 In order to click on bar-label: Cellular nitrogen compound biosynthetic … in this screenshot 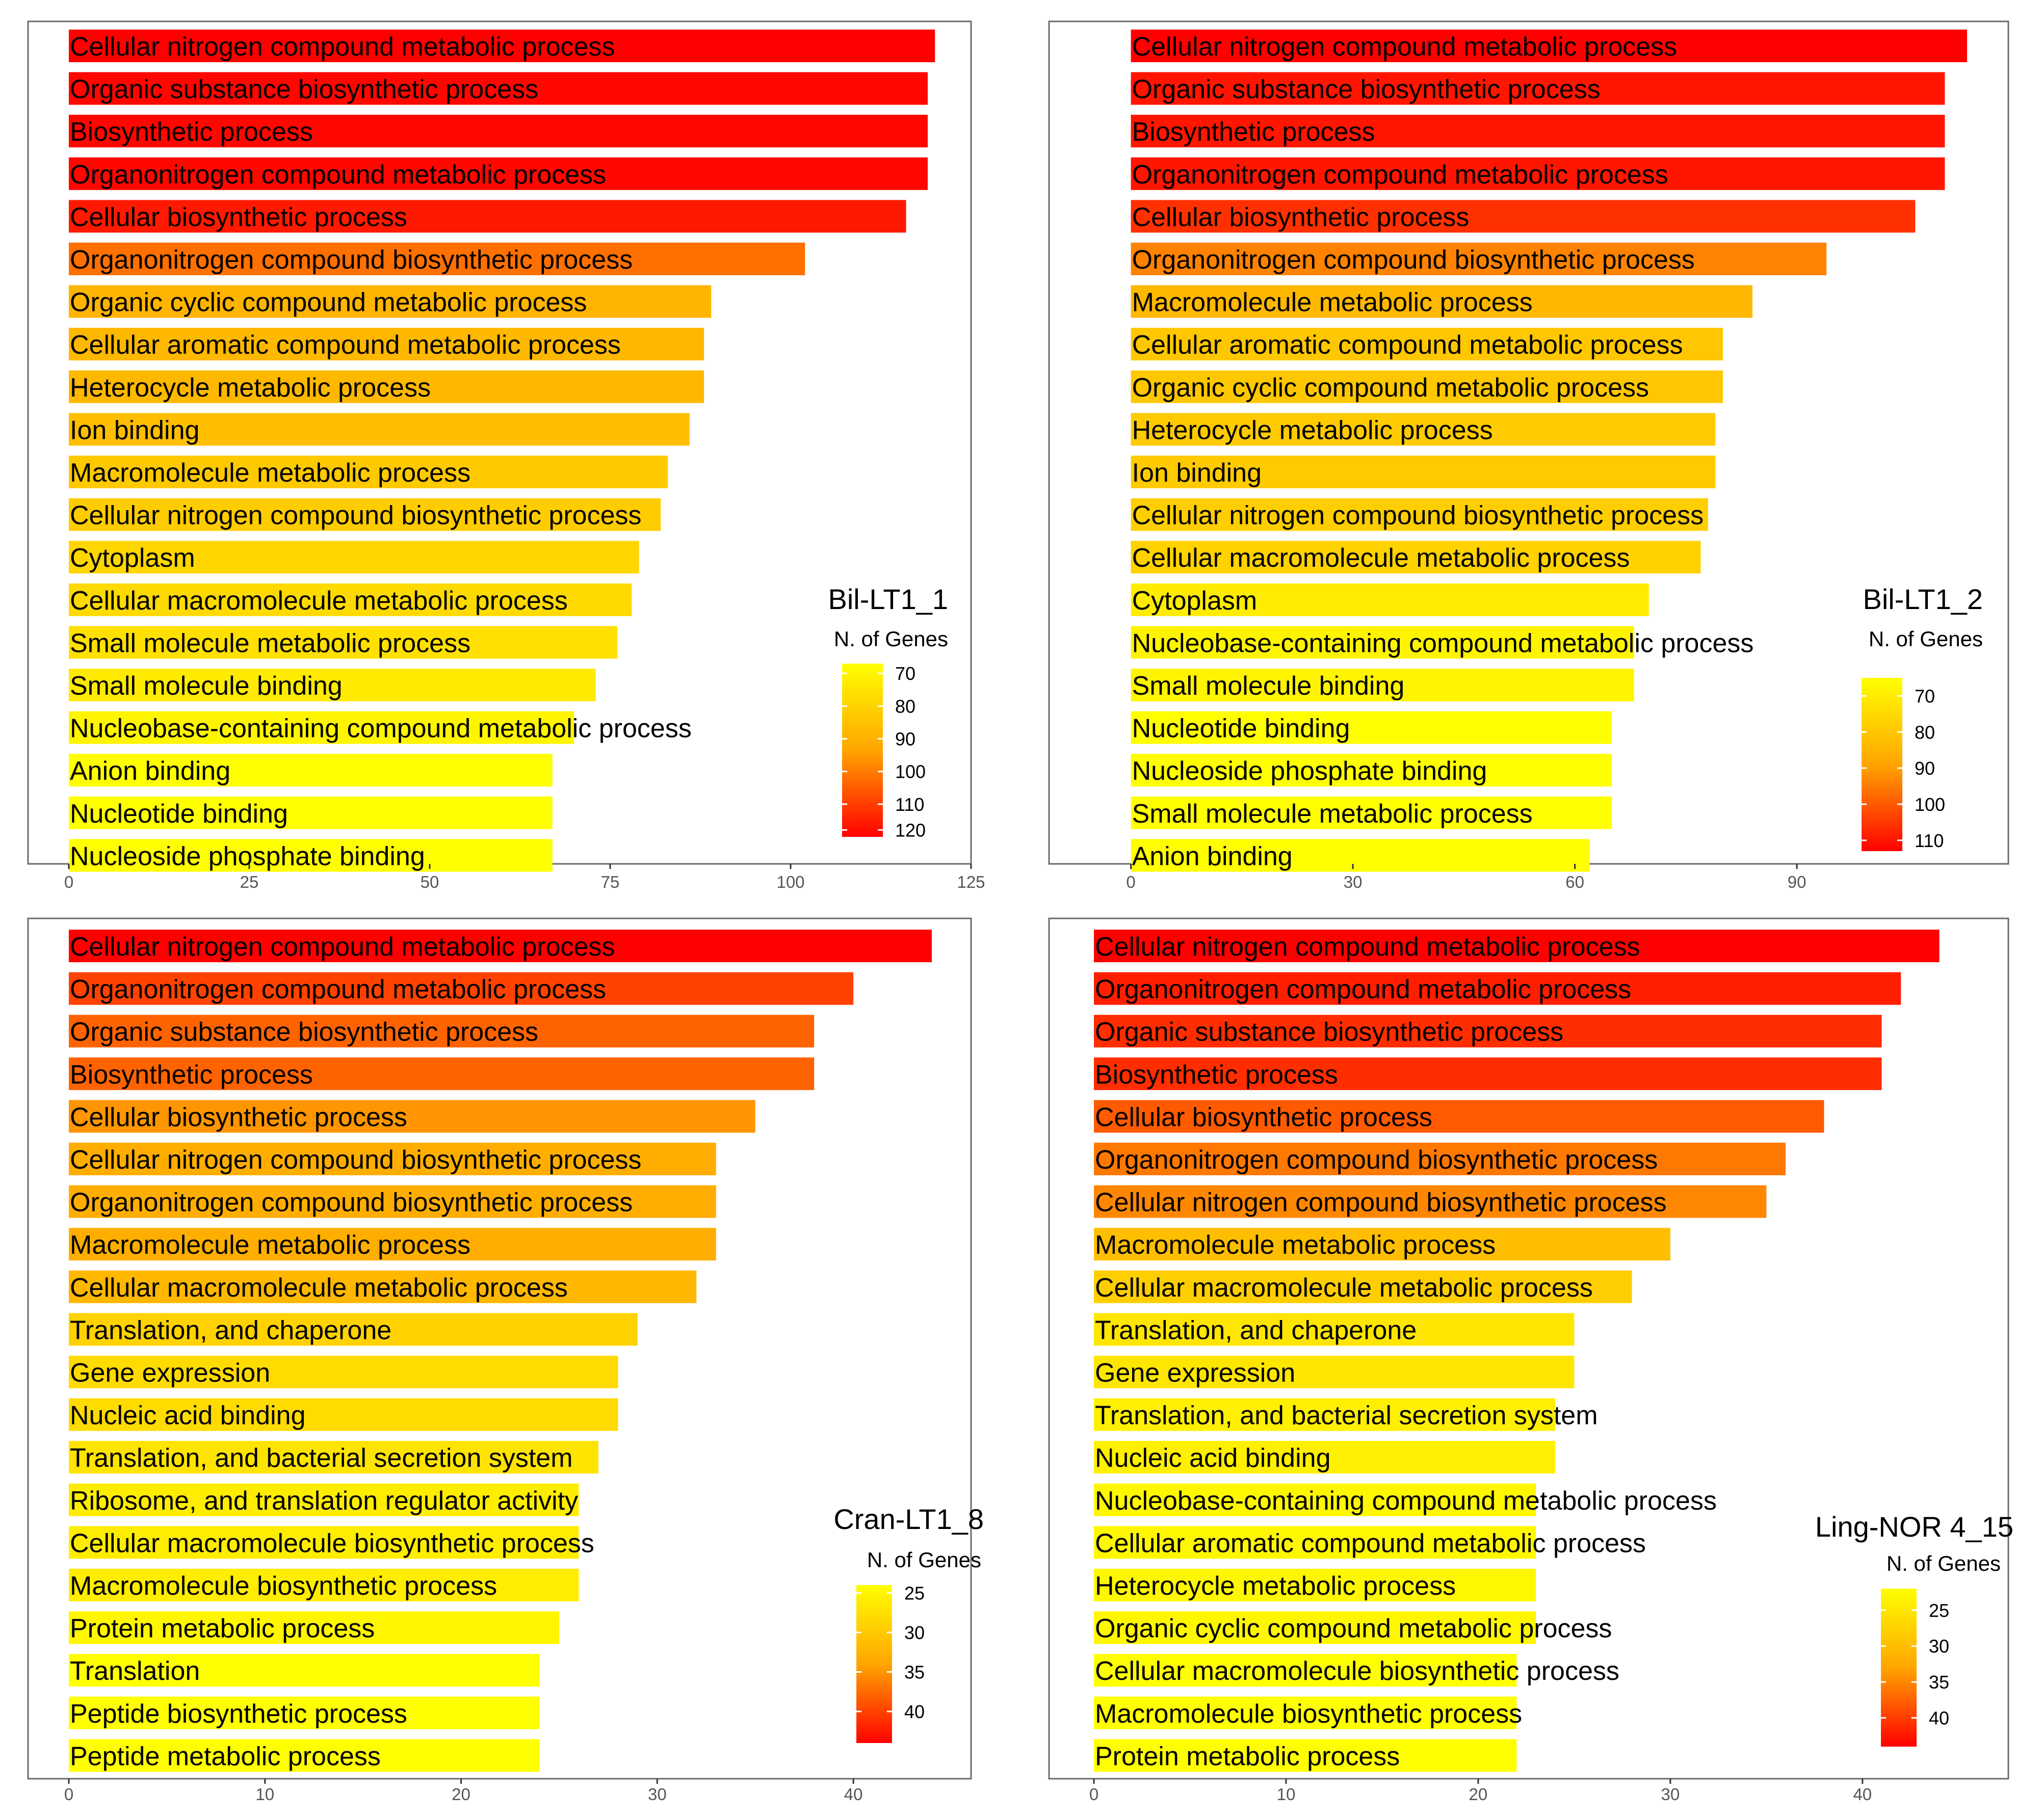, I will do `click(1381, 1203)`.